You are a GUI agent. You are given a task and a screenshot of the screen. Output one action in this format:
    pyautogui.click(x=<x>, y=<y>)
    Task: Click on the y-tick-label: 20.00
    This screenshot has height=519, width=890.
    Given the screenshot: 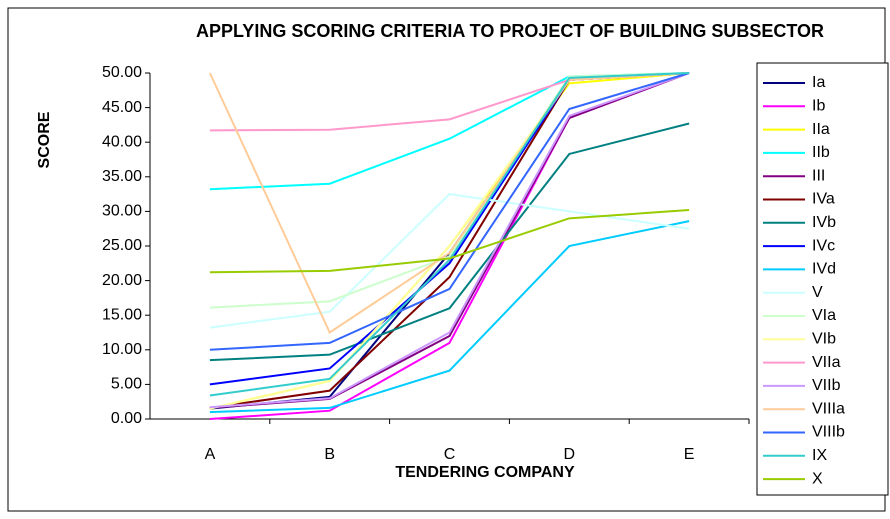 What is the action you would take?
    pyautogui.click(x=122, y=280)
    